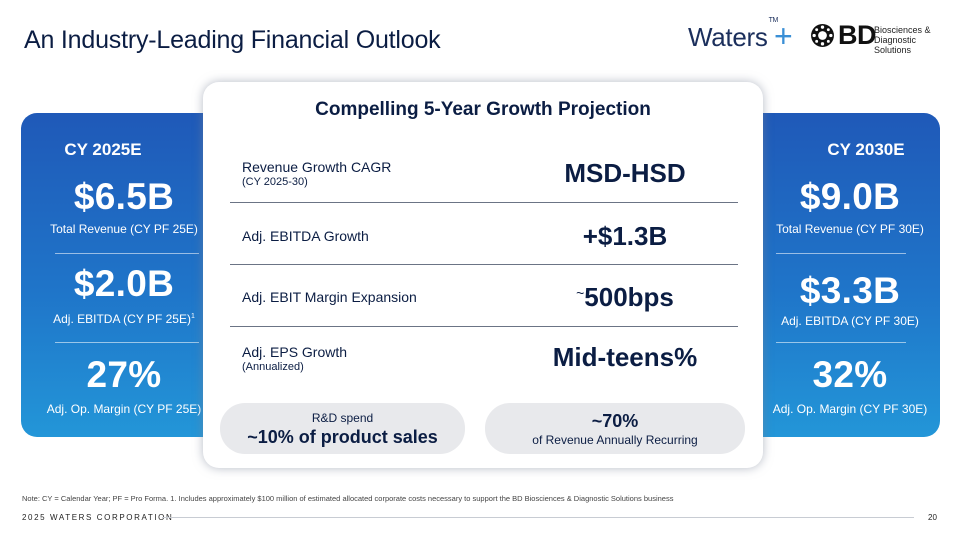 This screenshot has width=960, height=540. Describe the element at coordinates (538, 517) in the screenshot. I see `footer-rule` at that location.